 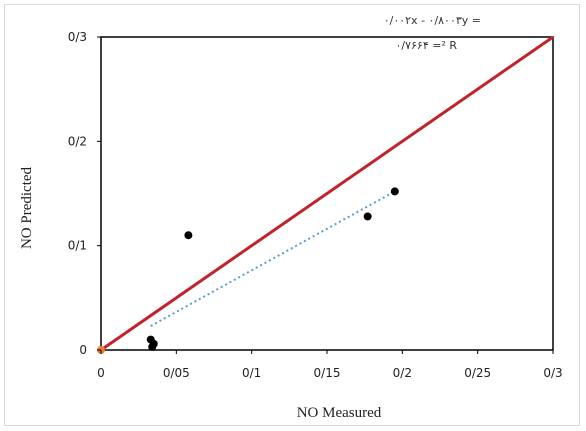 I want to click on x-tick-label: 0/1, so click(x=251, y=373).